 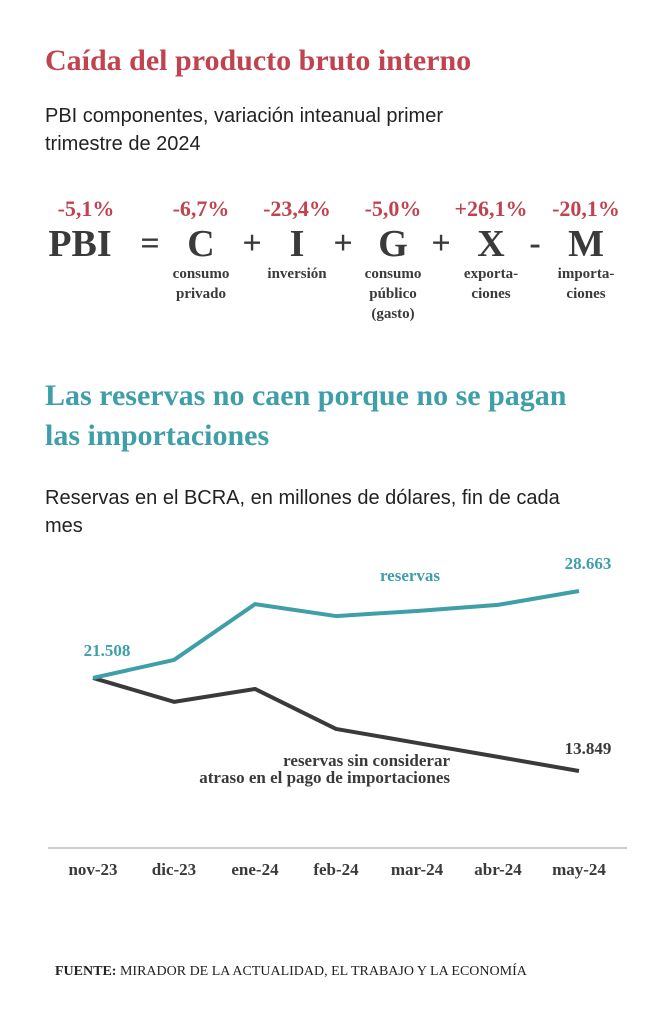 I want to click on formula-label: inversión, so click(x=297, y=274).